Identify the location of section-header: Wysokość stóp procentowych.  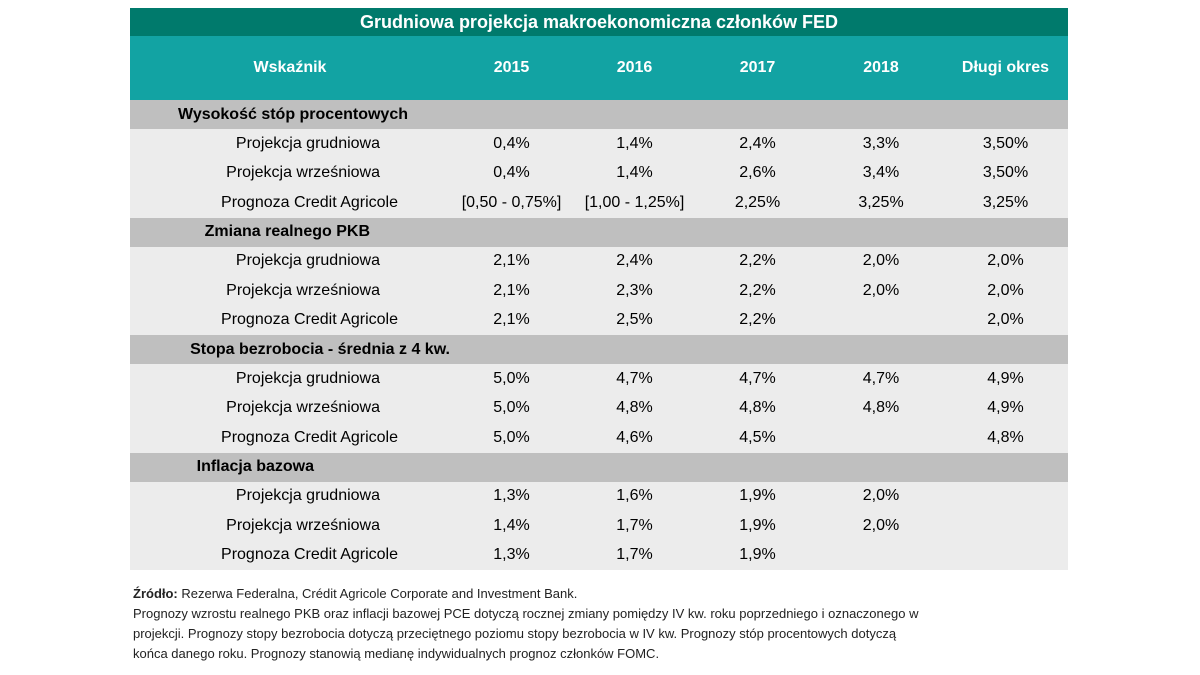
(599, 114).